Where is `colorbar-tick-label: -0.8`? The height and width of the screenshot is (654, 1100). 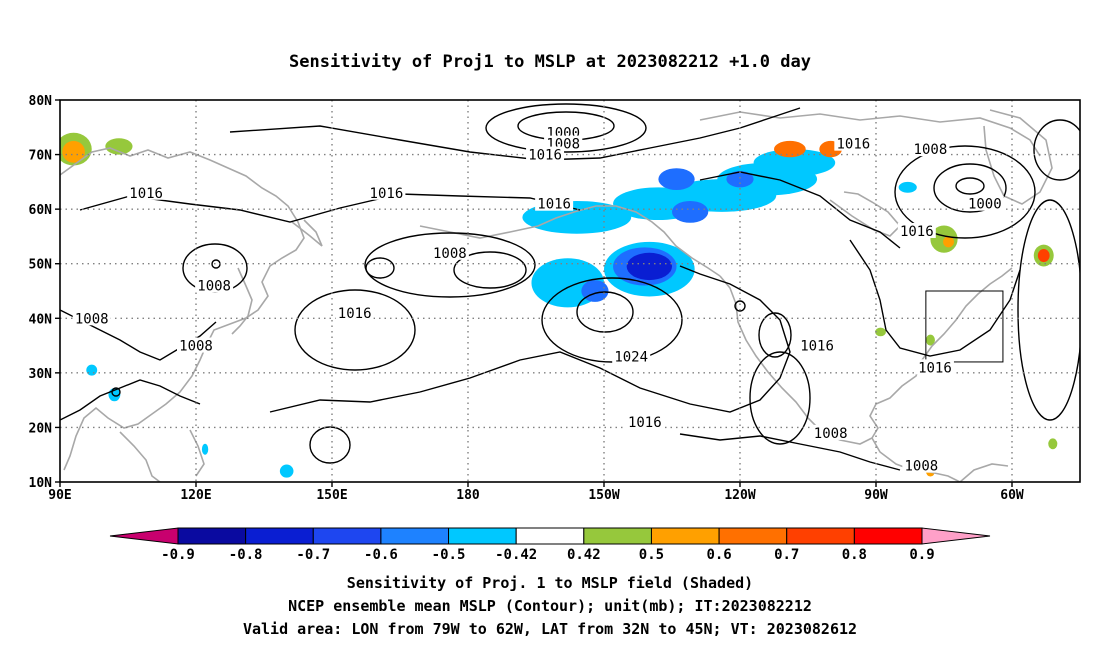
colorbar-tick-label: -0.8 is located at coordinates (246, 555).